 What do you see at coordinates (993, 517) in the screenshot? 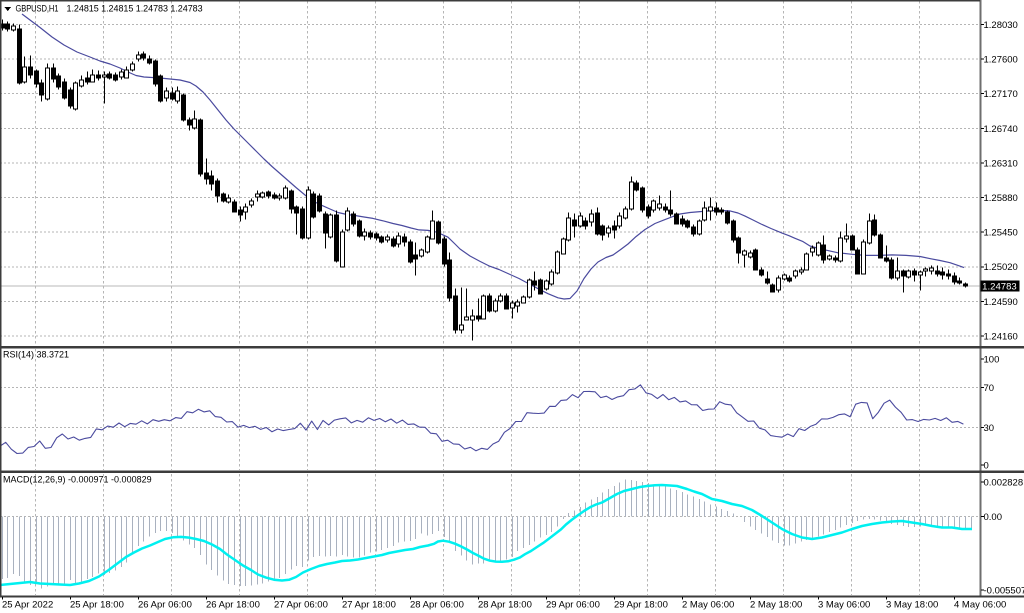
I see `svg-text: 0.00` at bounding box center [993, 517].